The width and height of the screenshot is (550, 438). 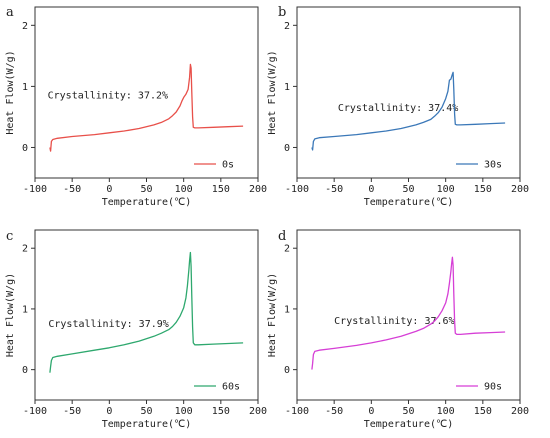 I want to click on series-line-90s, so click(x=408, y=313).